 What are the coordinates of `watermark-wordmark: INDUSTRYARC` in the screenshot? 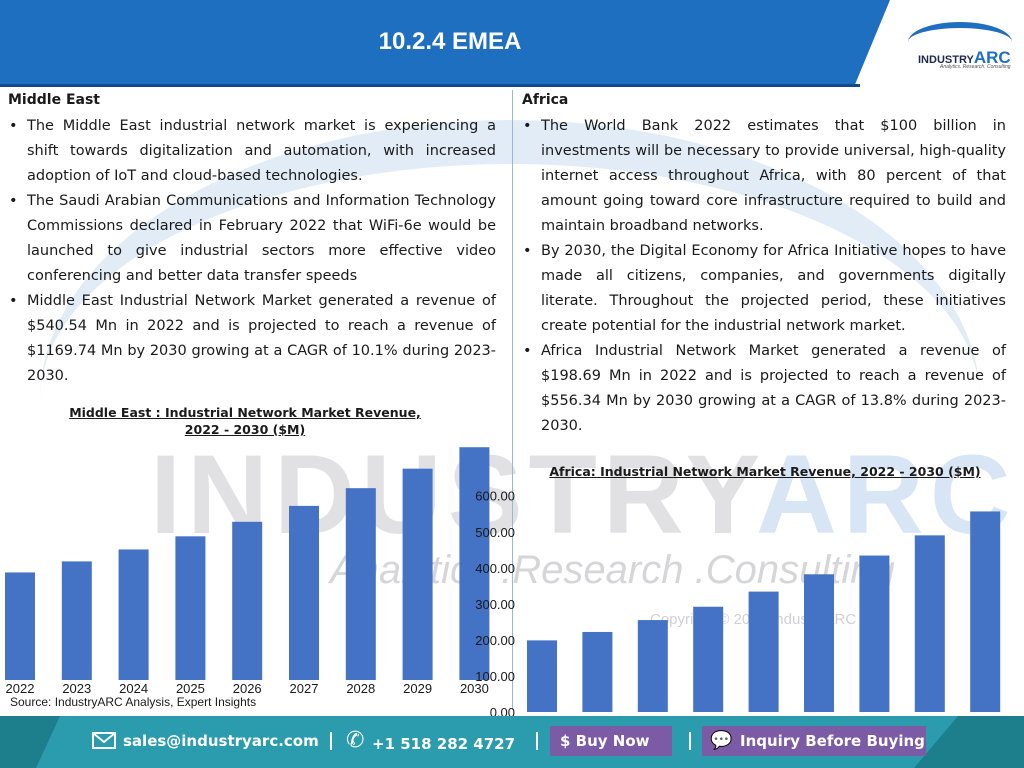 It's located at (583, 494).